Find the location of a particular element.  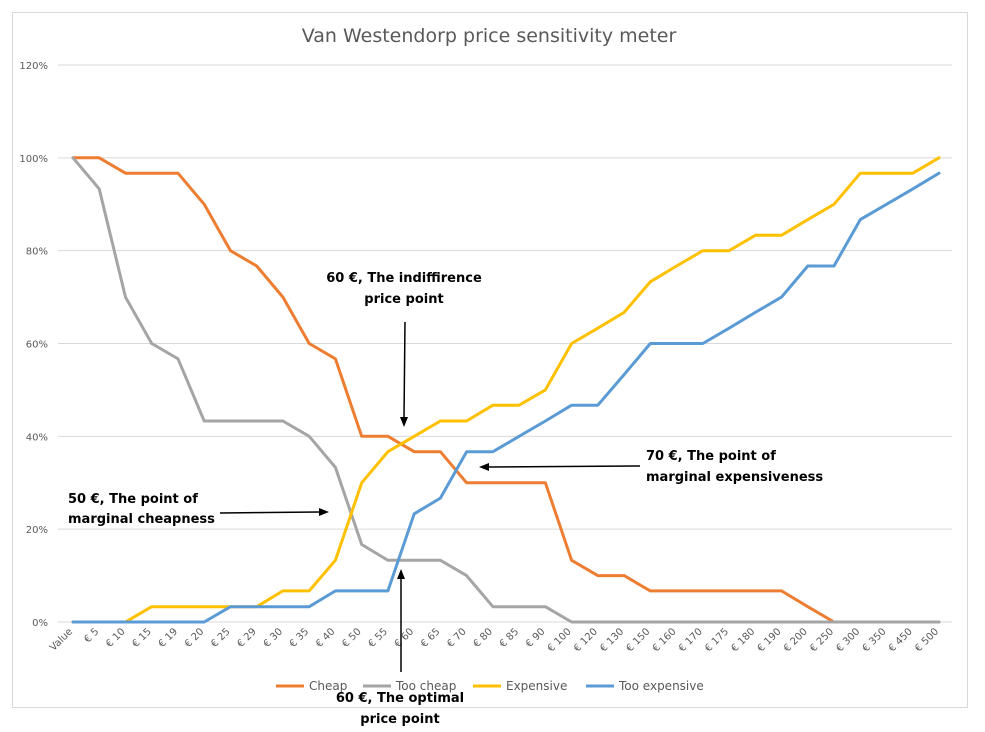

x-tick-label-10: € 10 is located at coordinates (116, 638).